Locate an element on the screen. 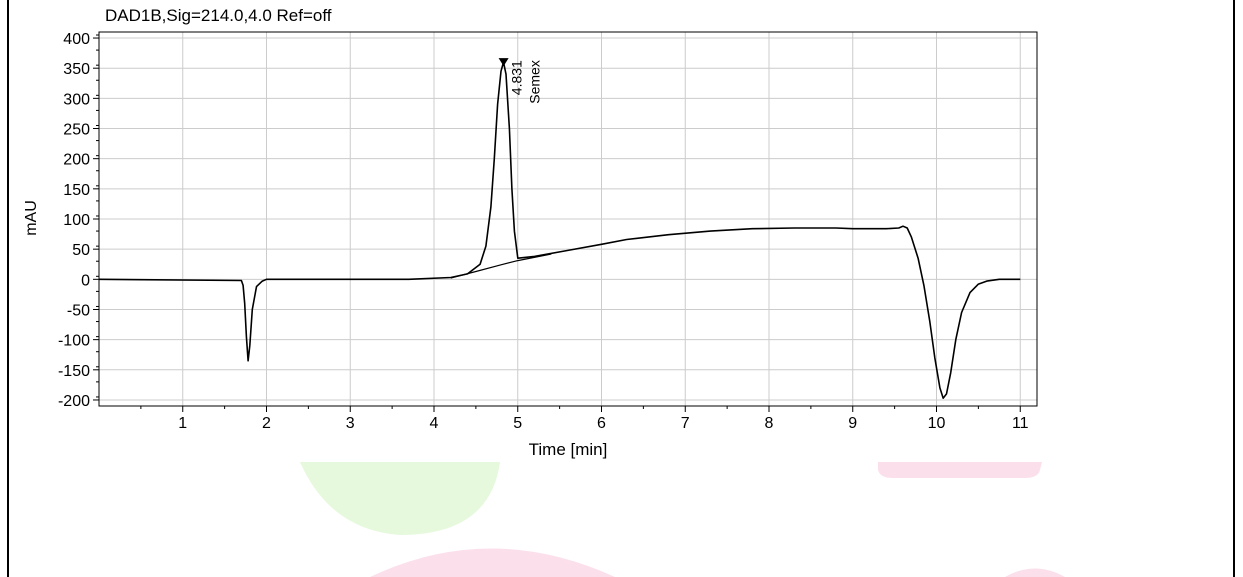  x-tick-label-3: 3 is located at coordinates (350, 423).